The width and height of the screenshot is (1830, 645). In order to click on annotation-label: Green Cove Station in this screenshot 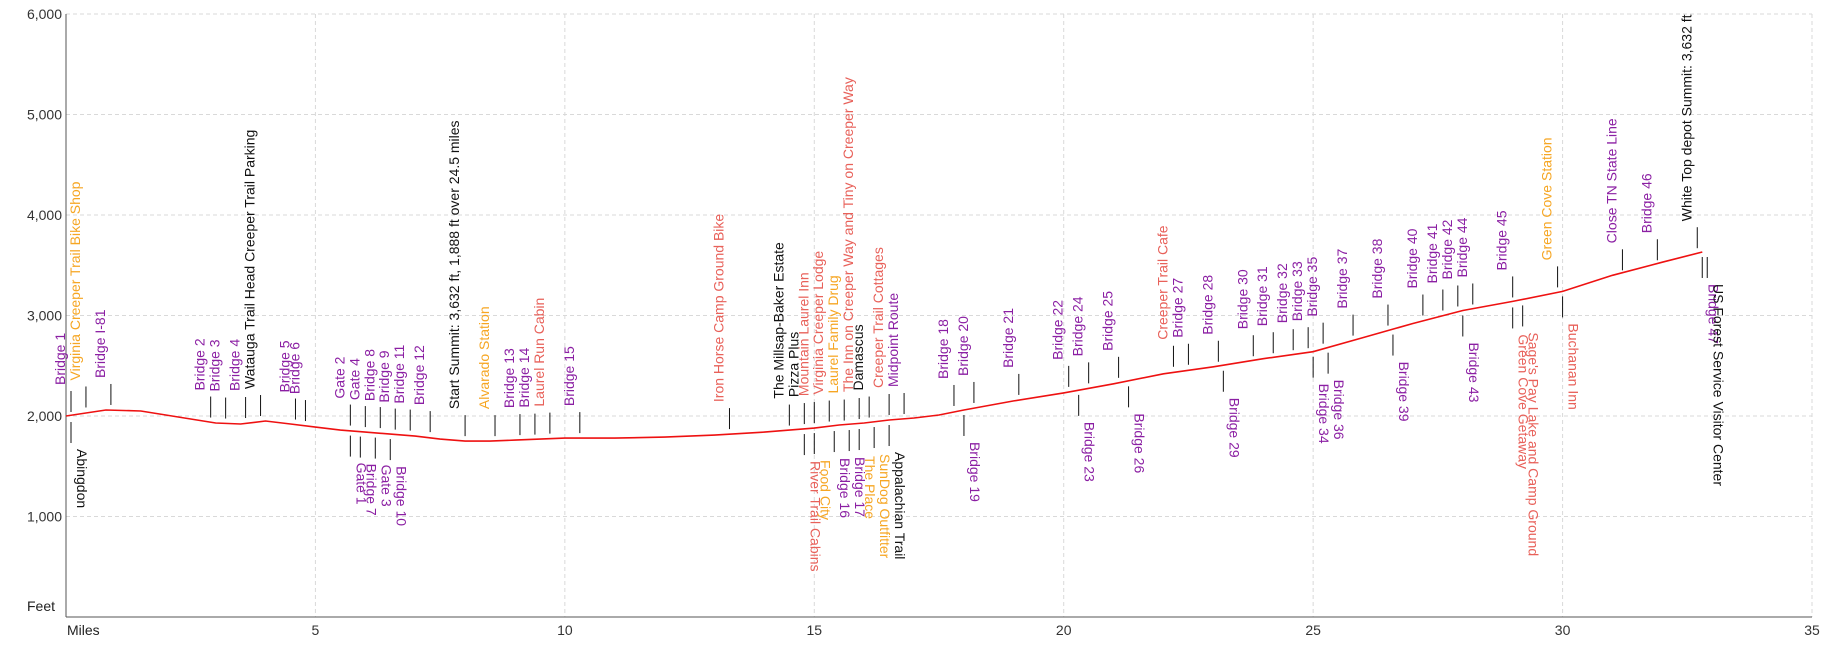, I will do `click(1547, 198)`.